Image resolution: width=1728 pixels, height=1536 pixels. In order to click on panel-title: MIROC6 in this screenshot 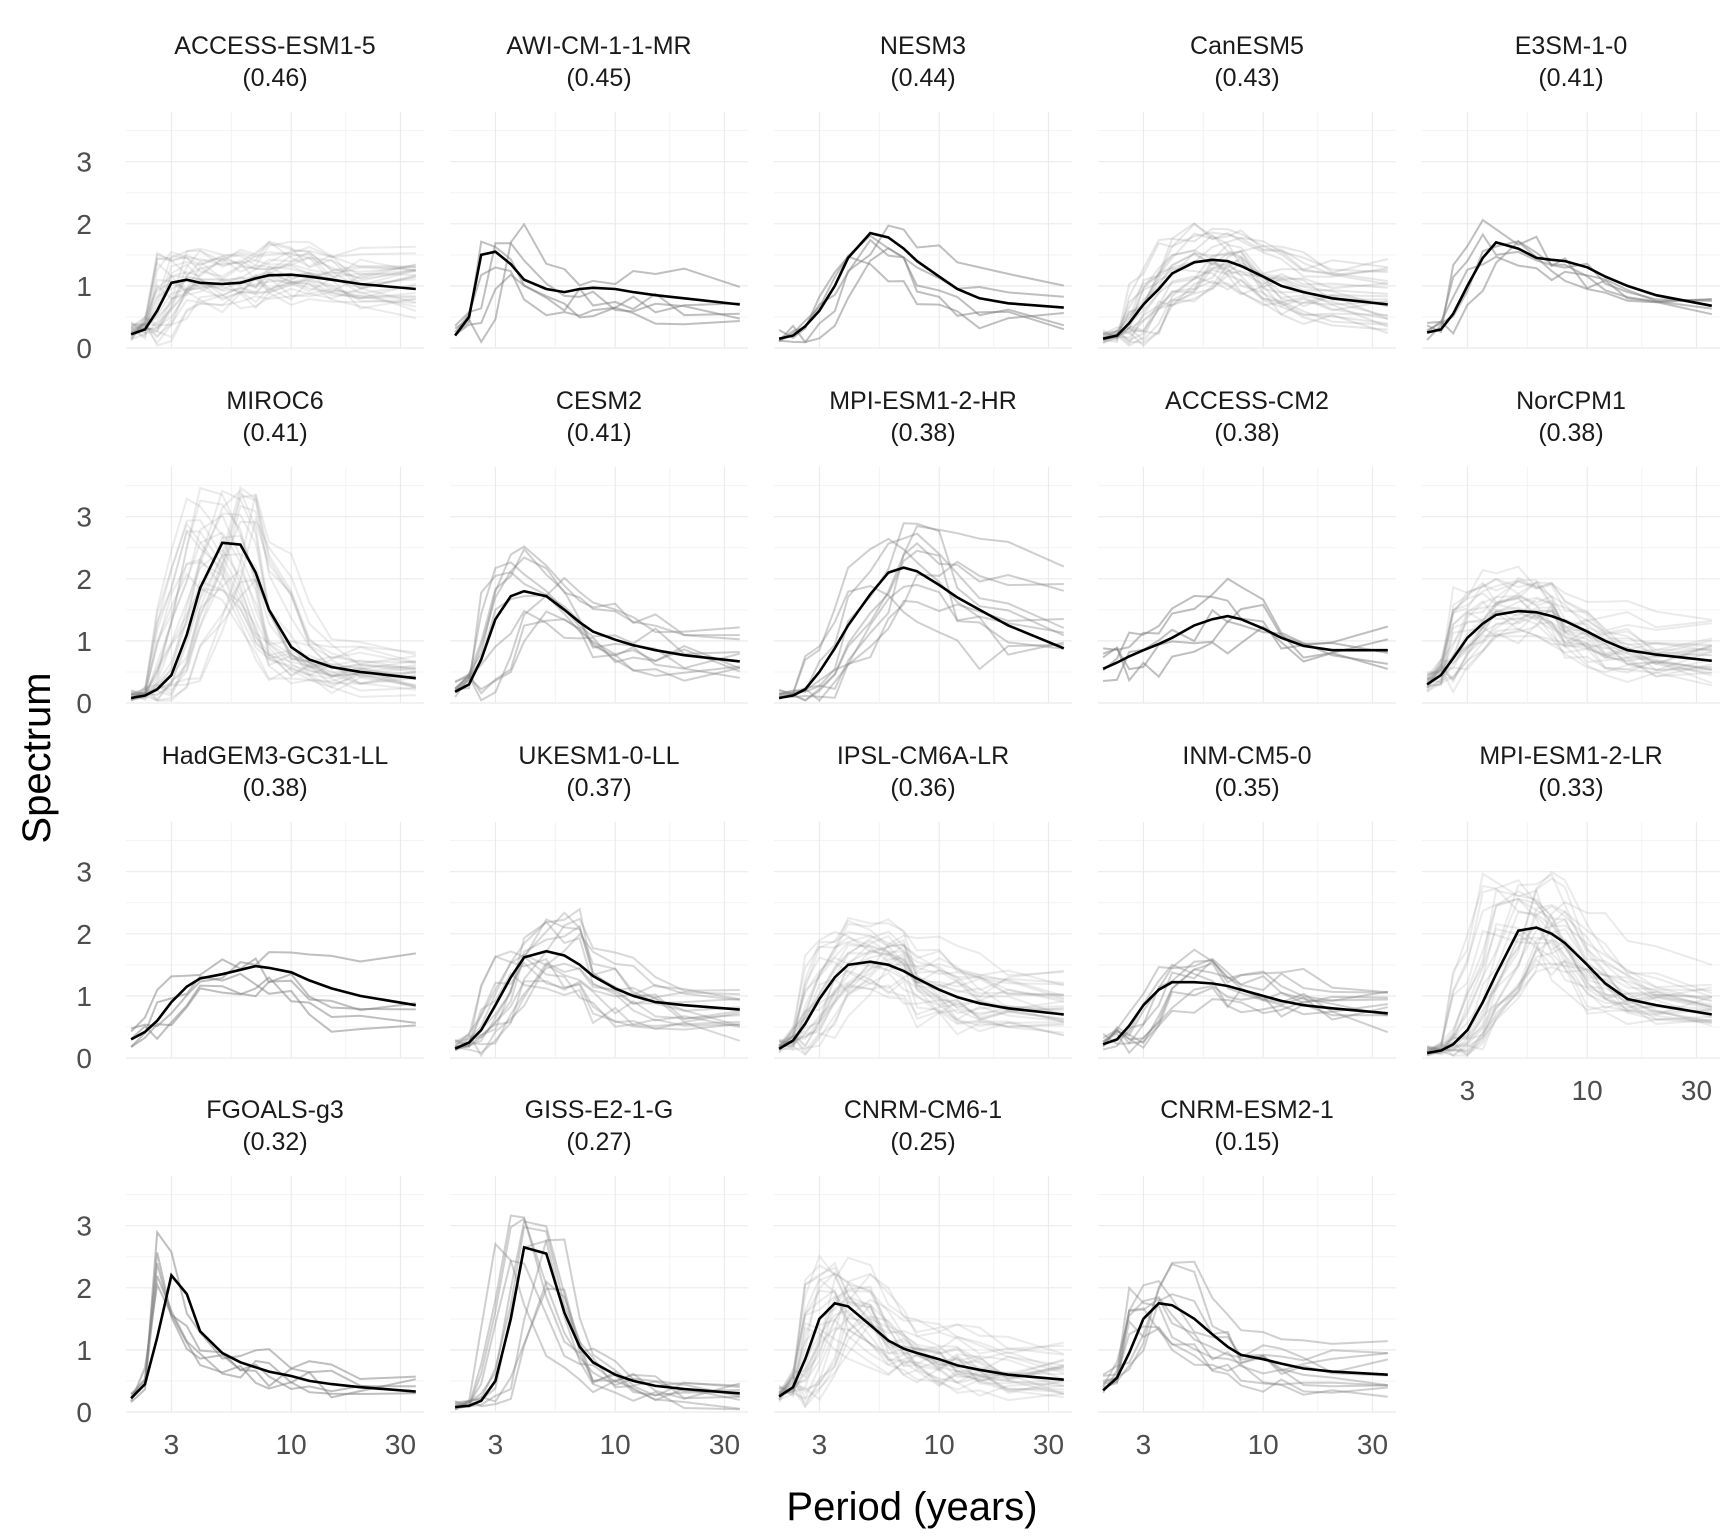, I will do `click(274, 401)`.